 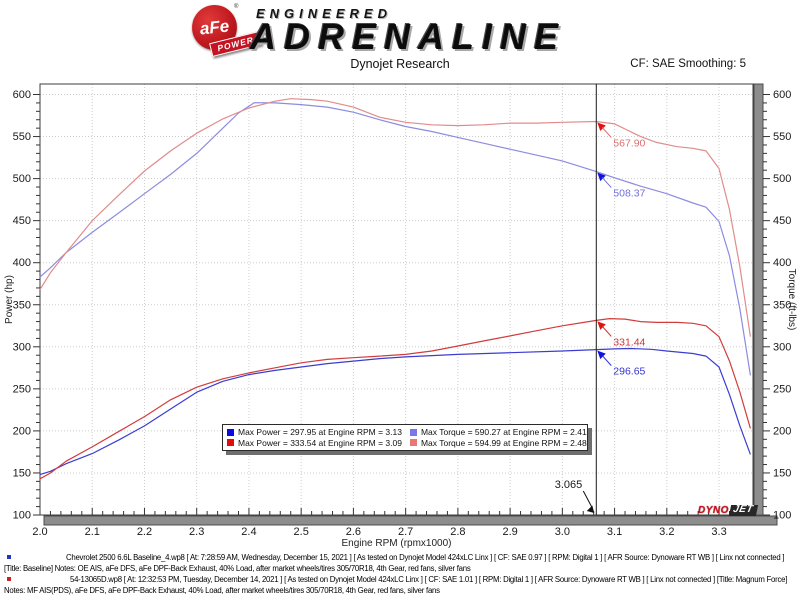 What do you see at coordinates (569, 485) in the screenshot?
I see `cursor-rpm-label: 3.065` at bounding box center [569, 485].